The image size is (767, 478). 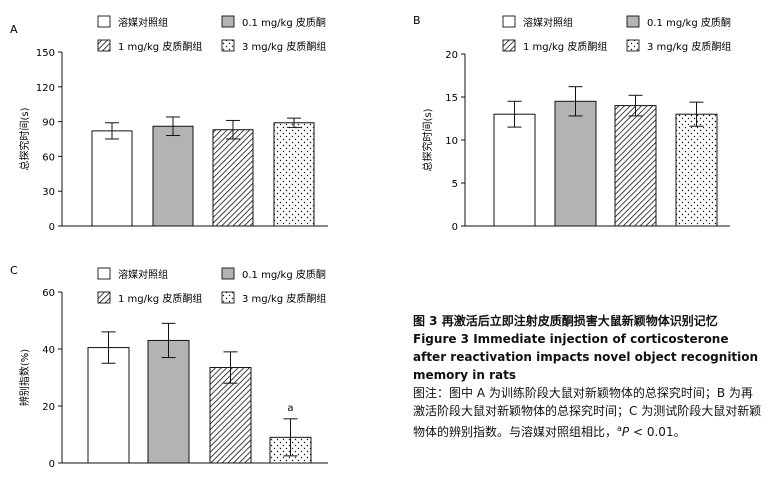 I want to click on y-tick-label: 15, so click(x=451, y=98).